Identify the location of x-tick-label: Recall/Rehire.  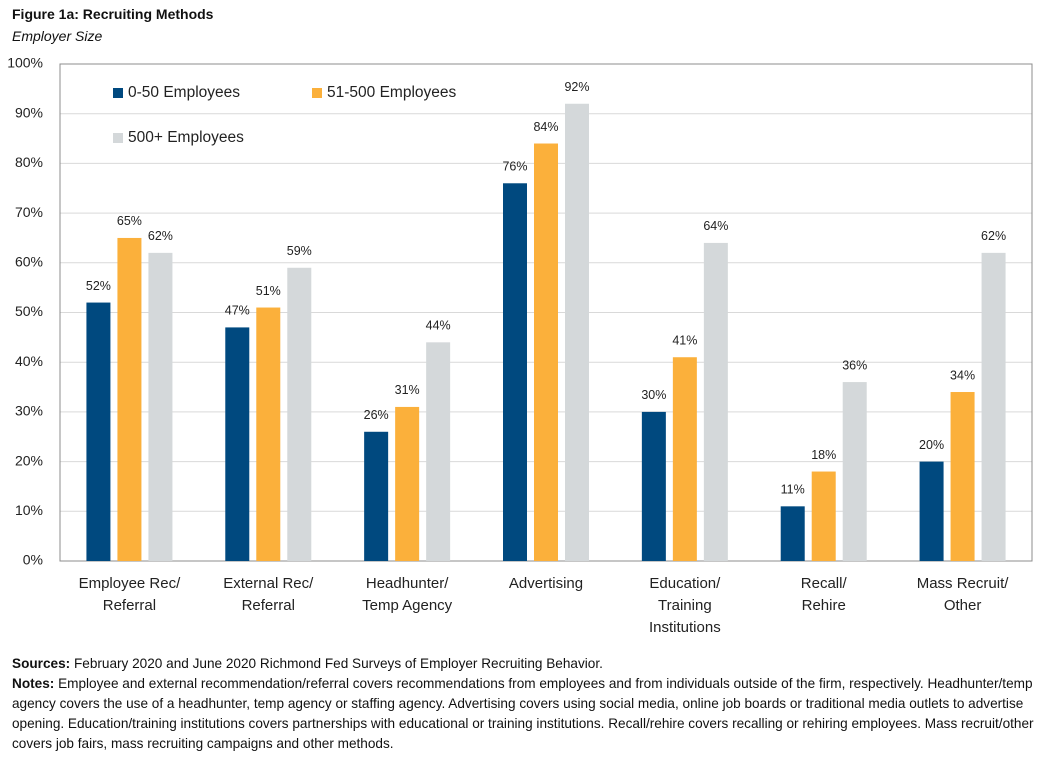
(824, 594).